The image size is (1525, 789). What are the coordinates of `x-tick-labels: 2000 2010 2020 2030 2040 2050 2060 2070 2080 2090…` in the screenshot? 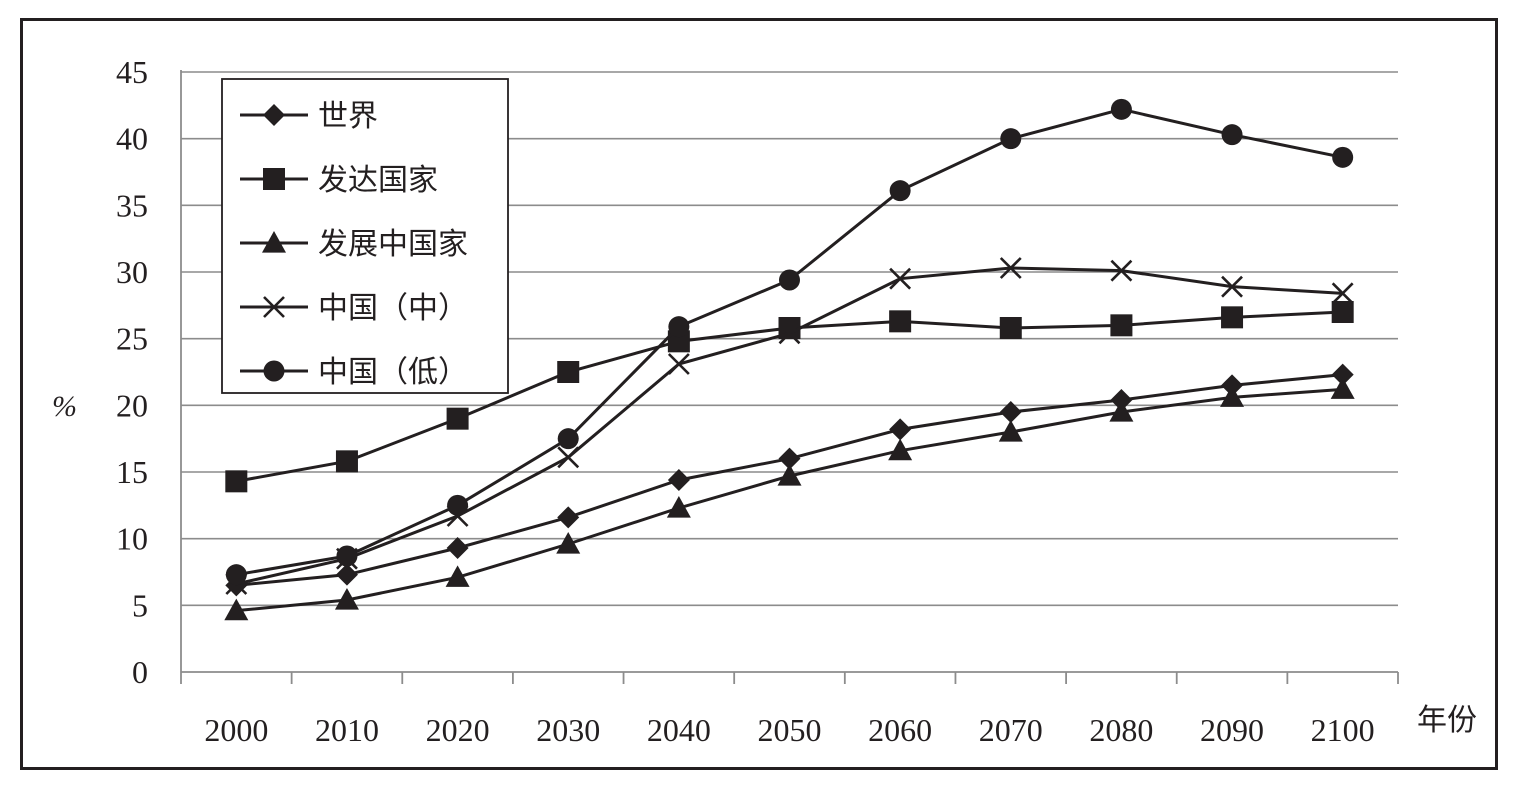 It's located at (789, 730).